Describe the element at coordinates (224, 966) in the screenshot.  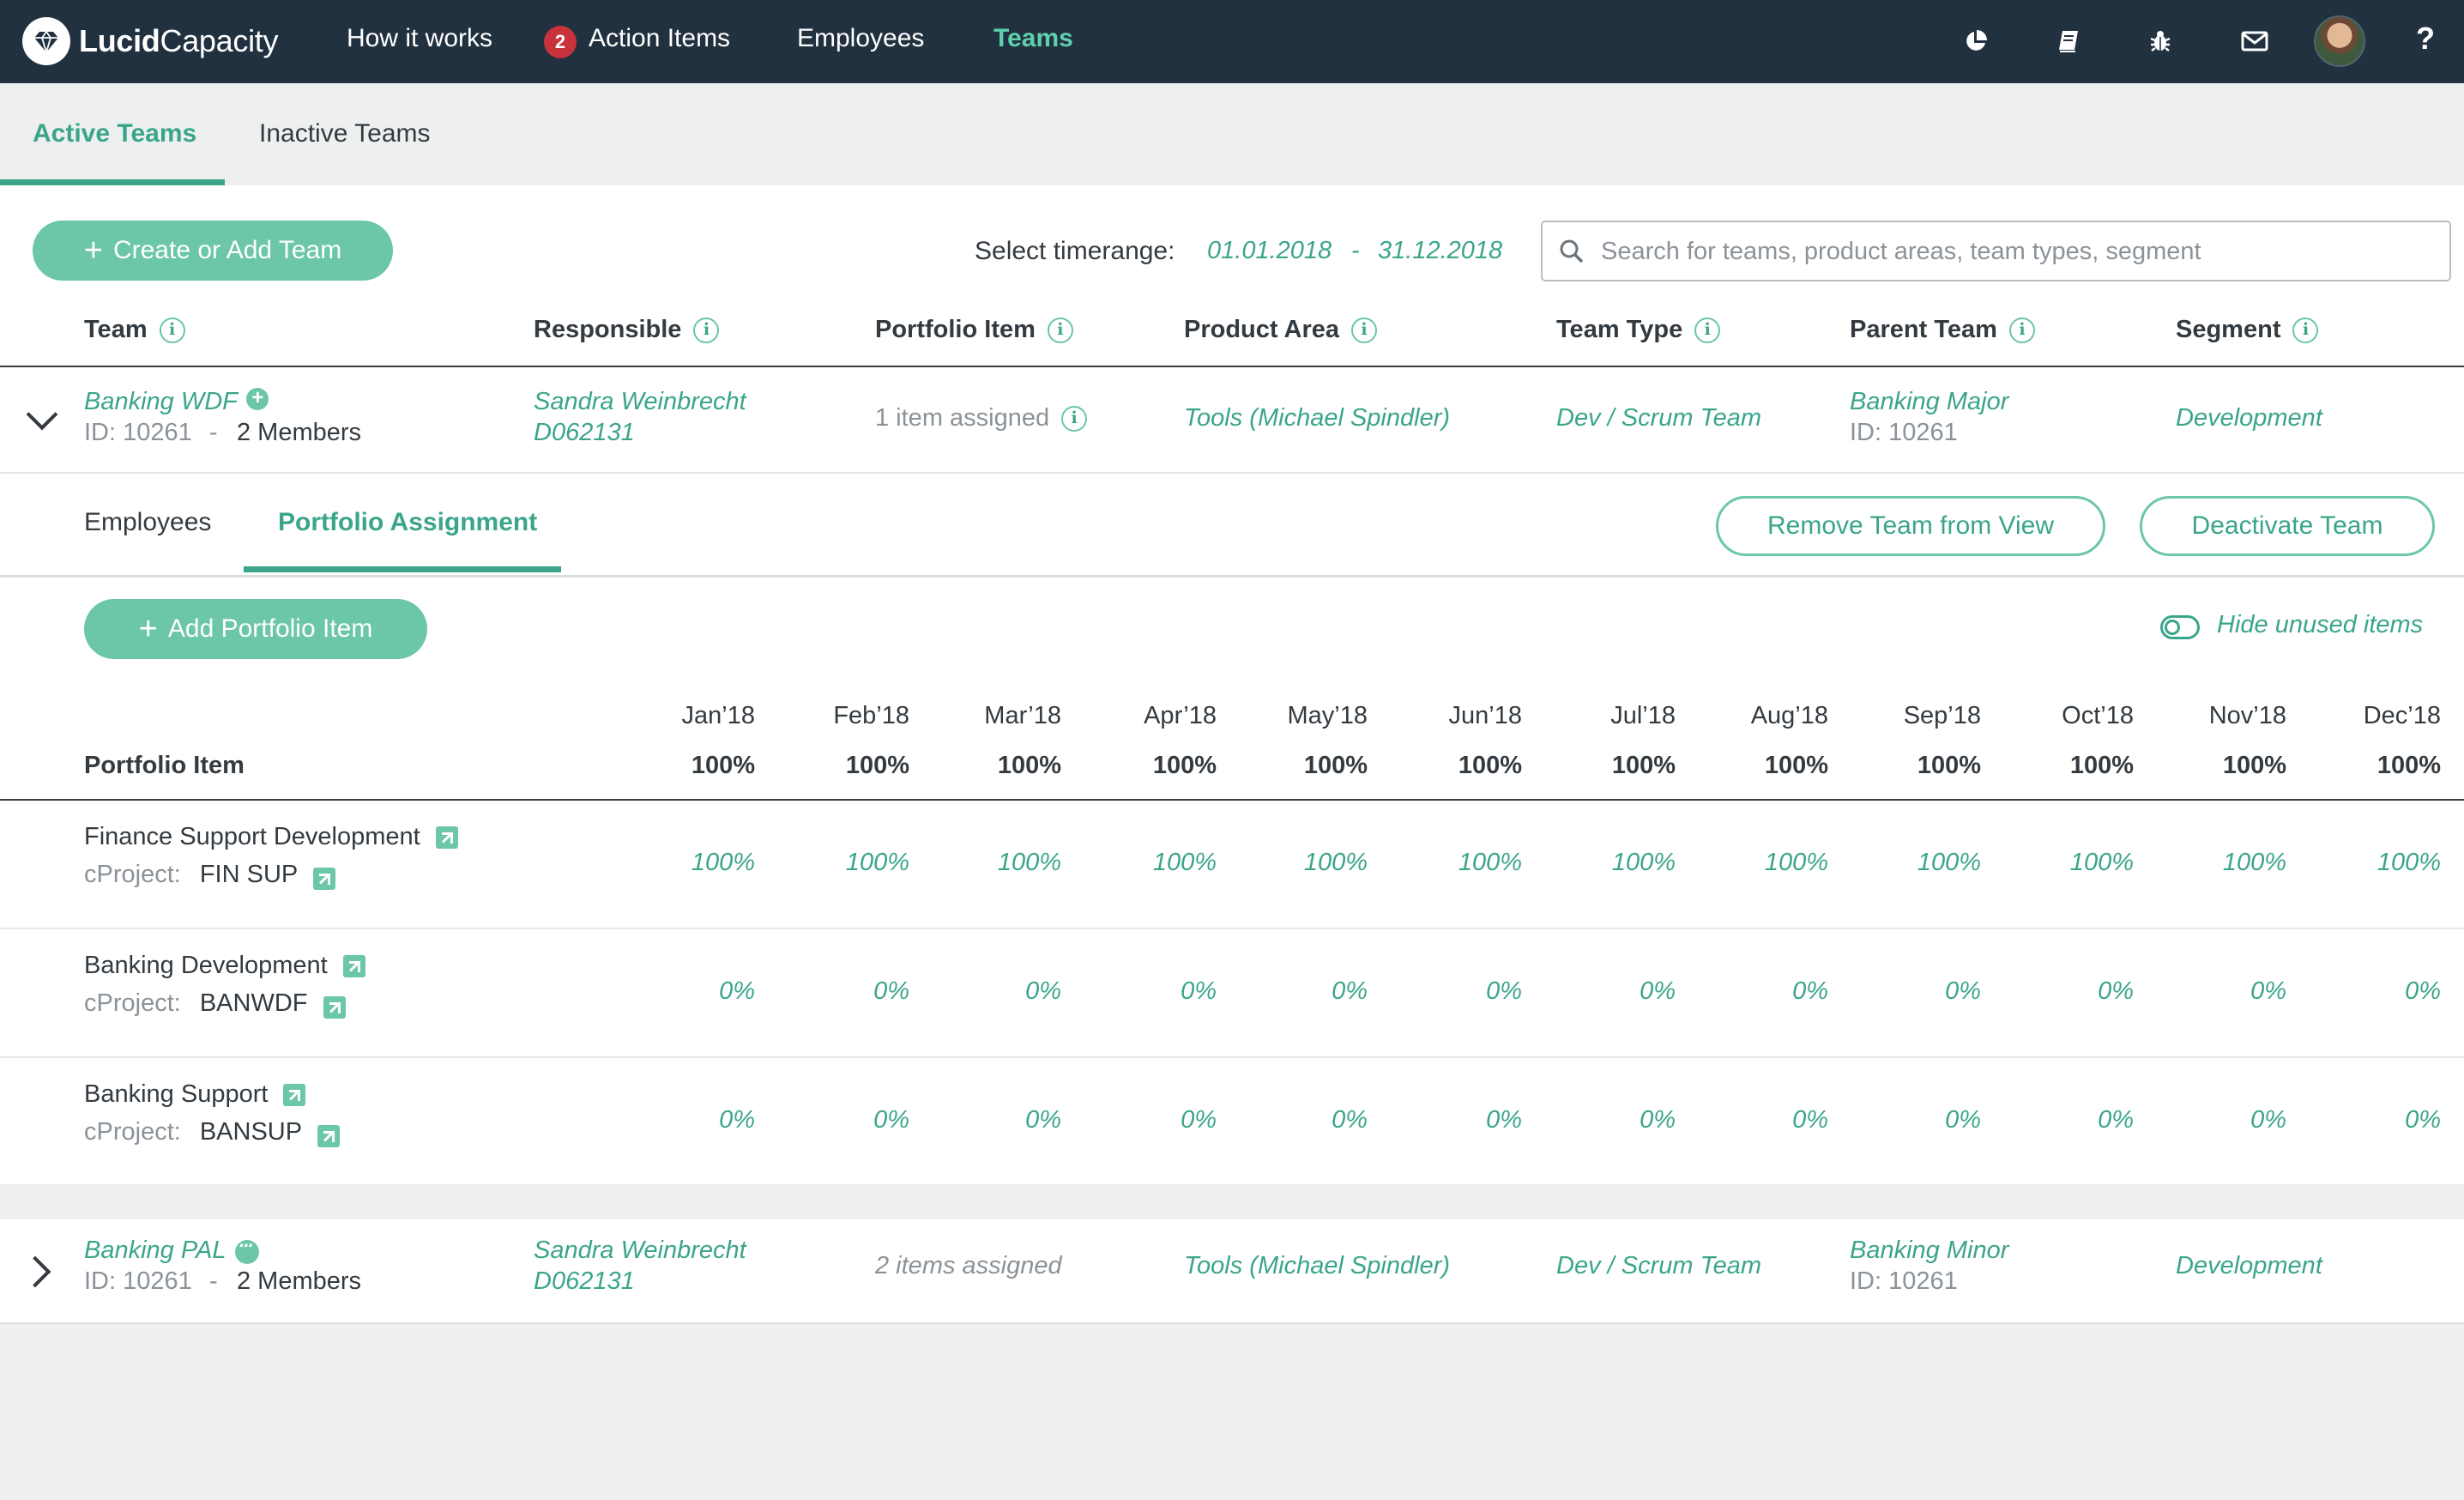
I see `portfolio-item-name: Banking Development` at that location.